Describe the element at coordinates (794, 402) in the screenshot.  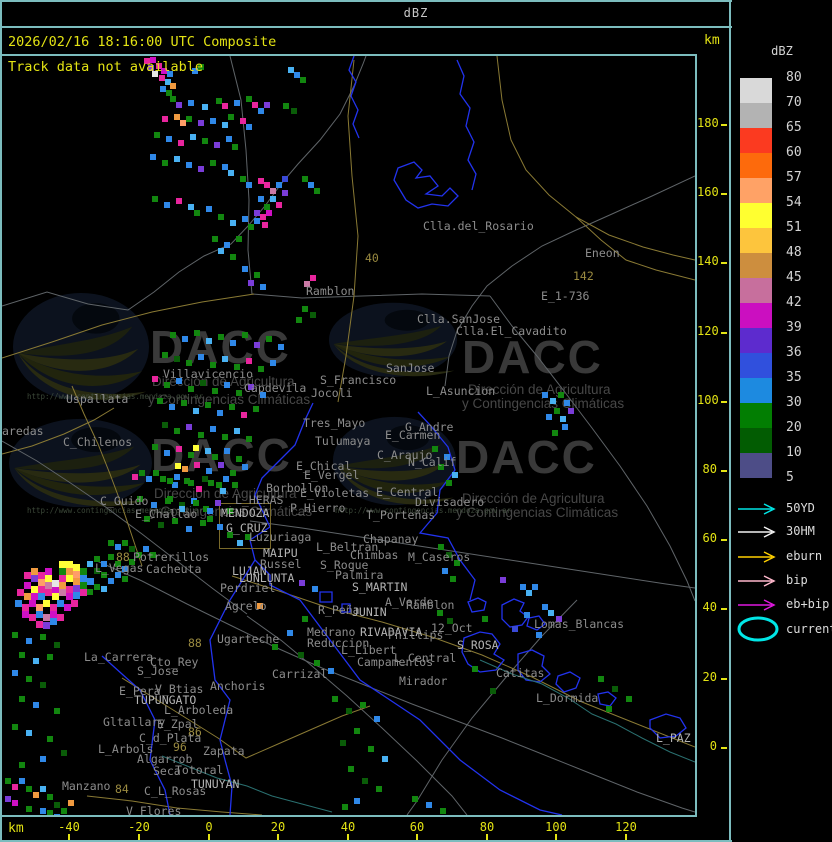
I see `colorbar-tick-label: 30` at that location.